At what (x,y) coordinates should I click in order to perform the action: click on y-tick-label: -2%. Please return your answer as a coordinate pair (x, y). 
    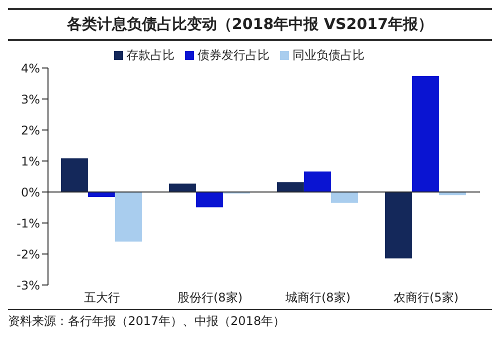
    Looking at the image, I should click on (28, 254).